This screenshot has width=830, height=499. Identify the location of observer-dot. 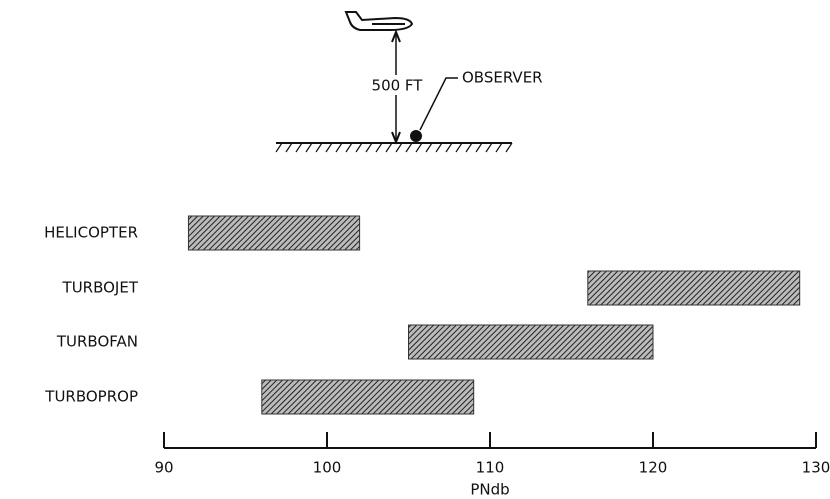
(416, 136).